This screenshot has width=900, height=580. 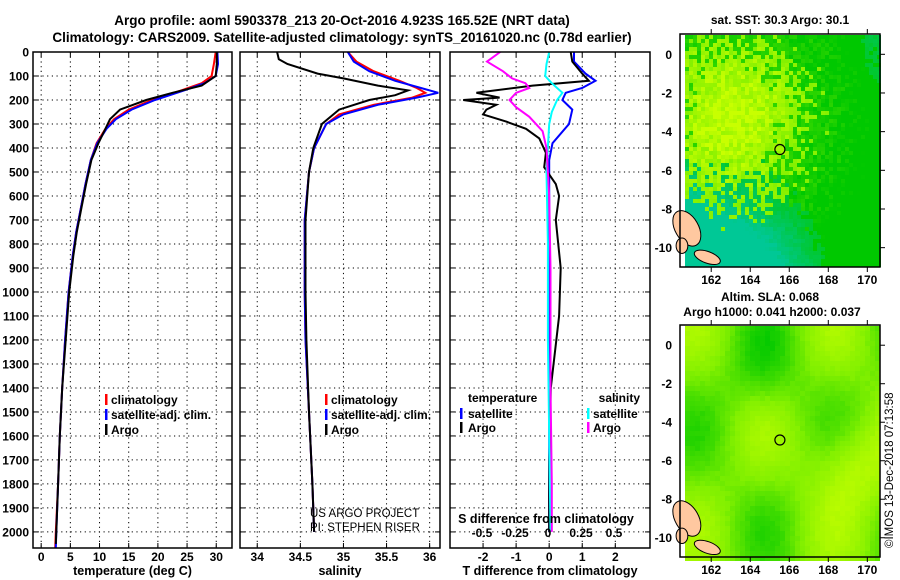 I want to click on project-label: US ARGO PROJECT, so click(x=364, y=514).